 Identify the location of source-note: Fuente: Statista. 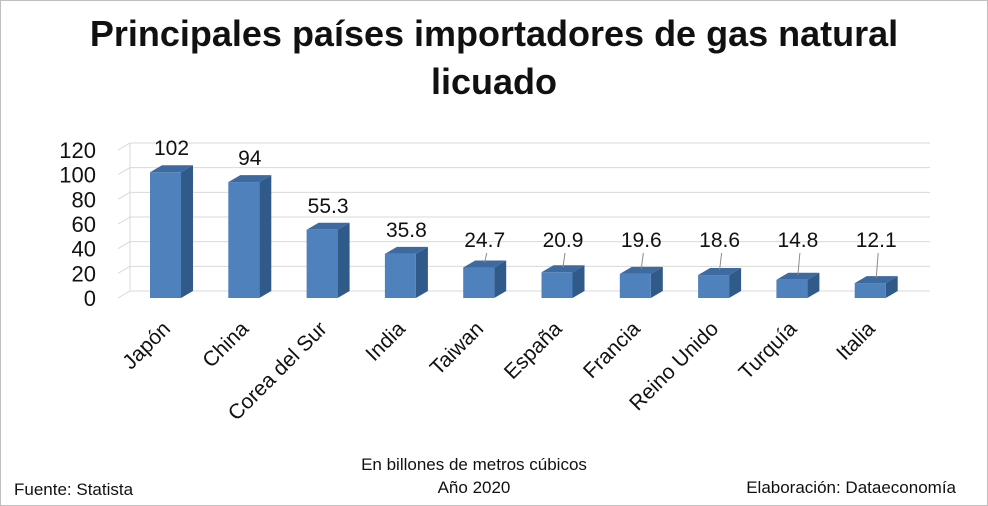
(74, 489).